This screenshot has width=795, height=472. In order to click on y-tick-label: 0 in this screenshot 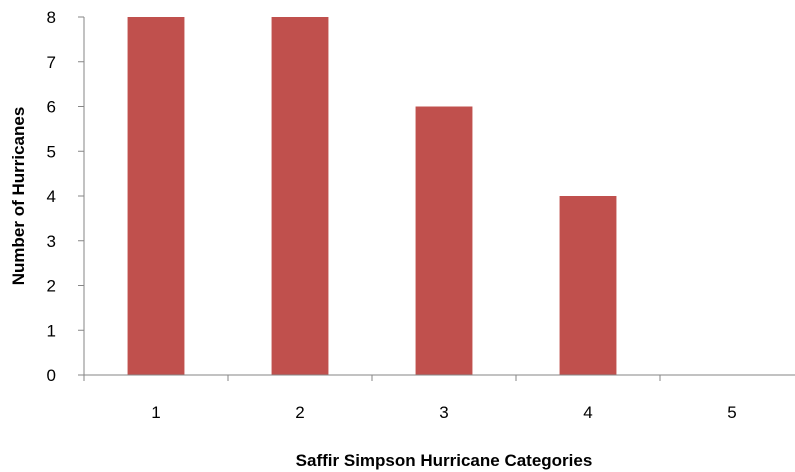, I will do `click(51, 375)`.